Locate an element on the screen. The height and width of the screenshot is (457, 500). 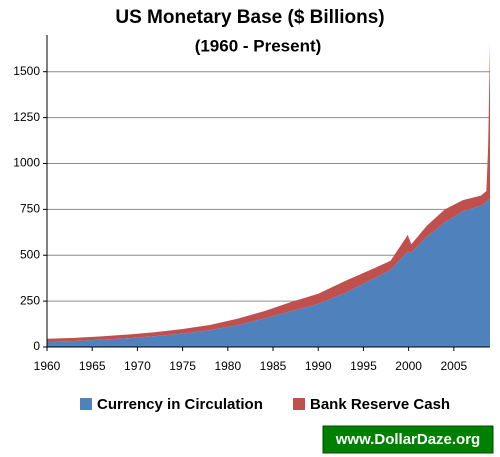
y-tick-label: 0 is located at coordinates (36, 346).